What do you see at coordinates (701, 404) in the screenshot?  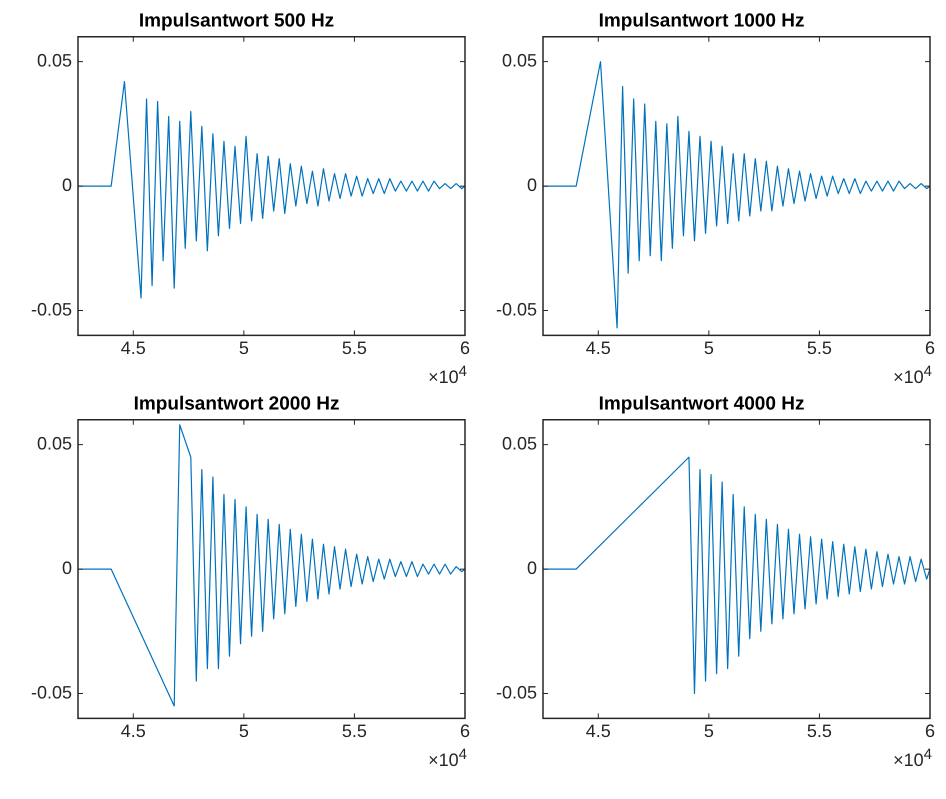 I see `chart-title: Impulsantwort 4000 Hz` at bounding box center [701, 404].